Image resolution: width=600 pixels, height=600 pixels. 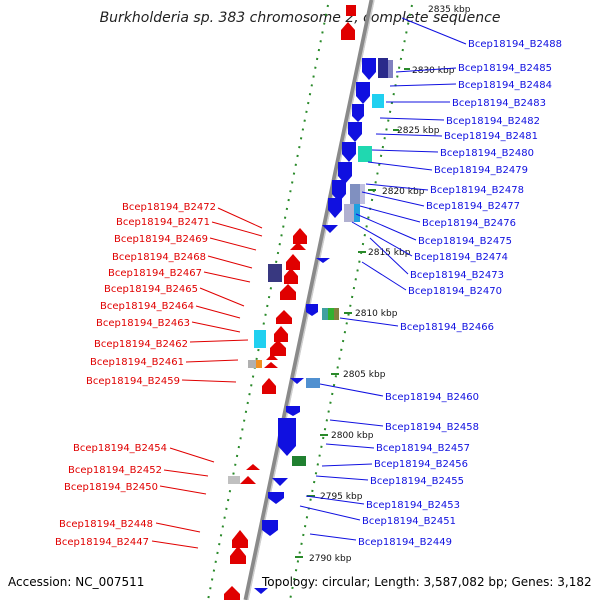 I want to click on gene-label: Bcep18194_B2482, so click(x=493, y=121).